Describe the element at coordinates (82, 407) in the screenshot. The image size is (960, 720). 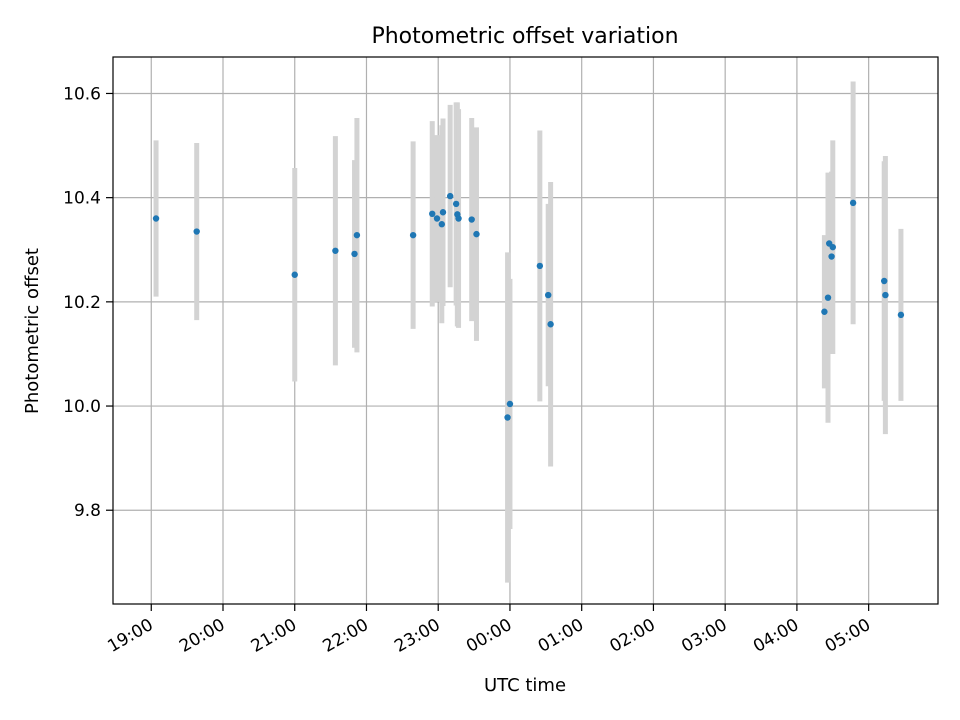
I see `y-tick-label: 10.0` at that location.